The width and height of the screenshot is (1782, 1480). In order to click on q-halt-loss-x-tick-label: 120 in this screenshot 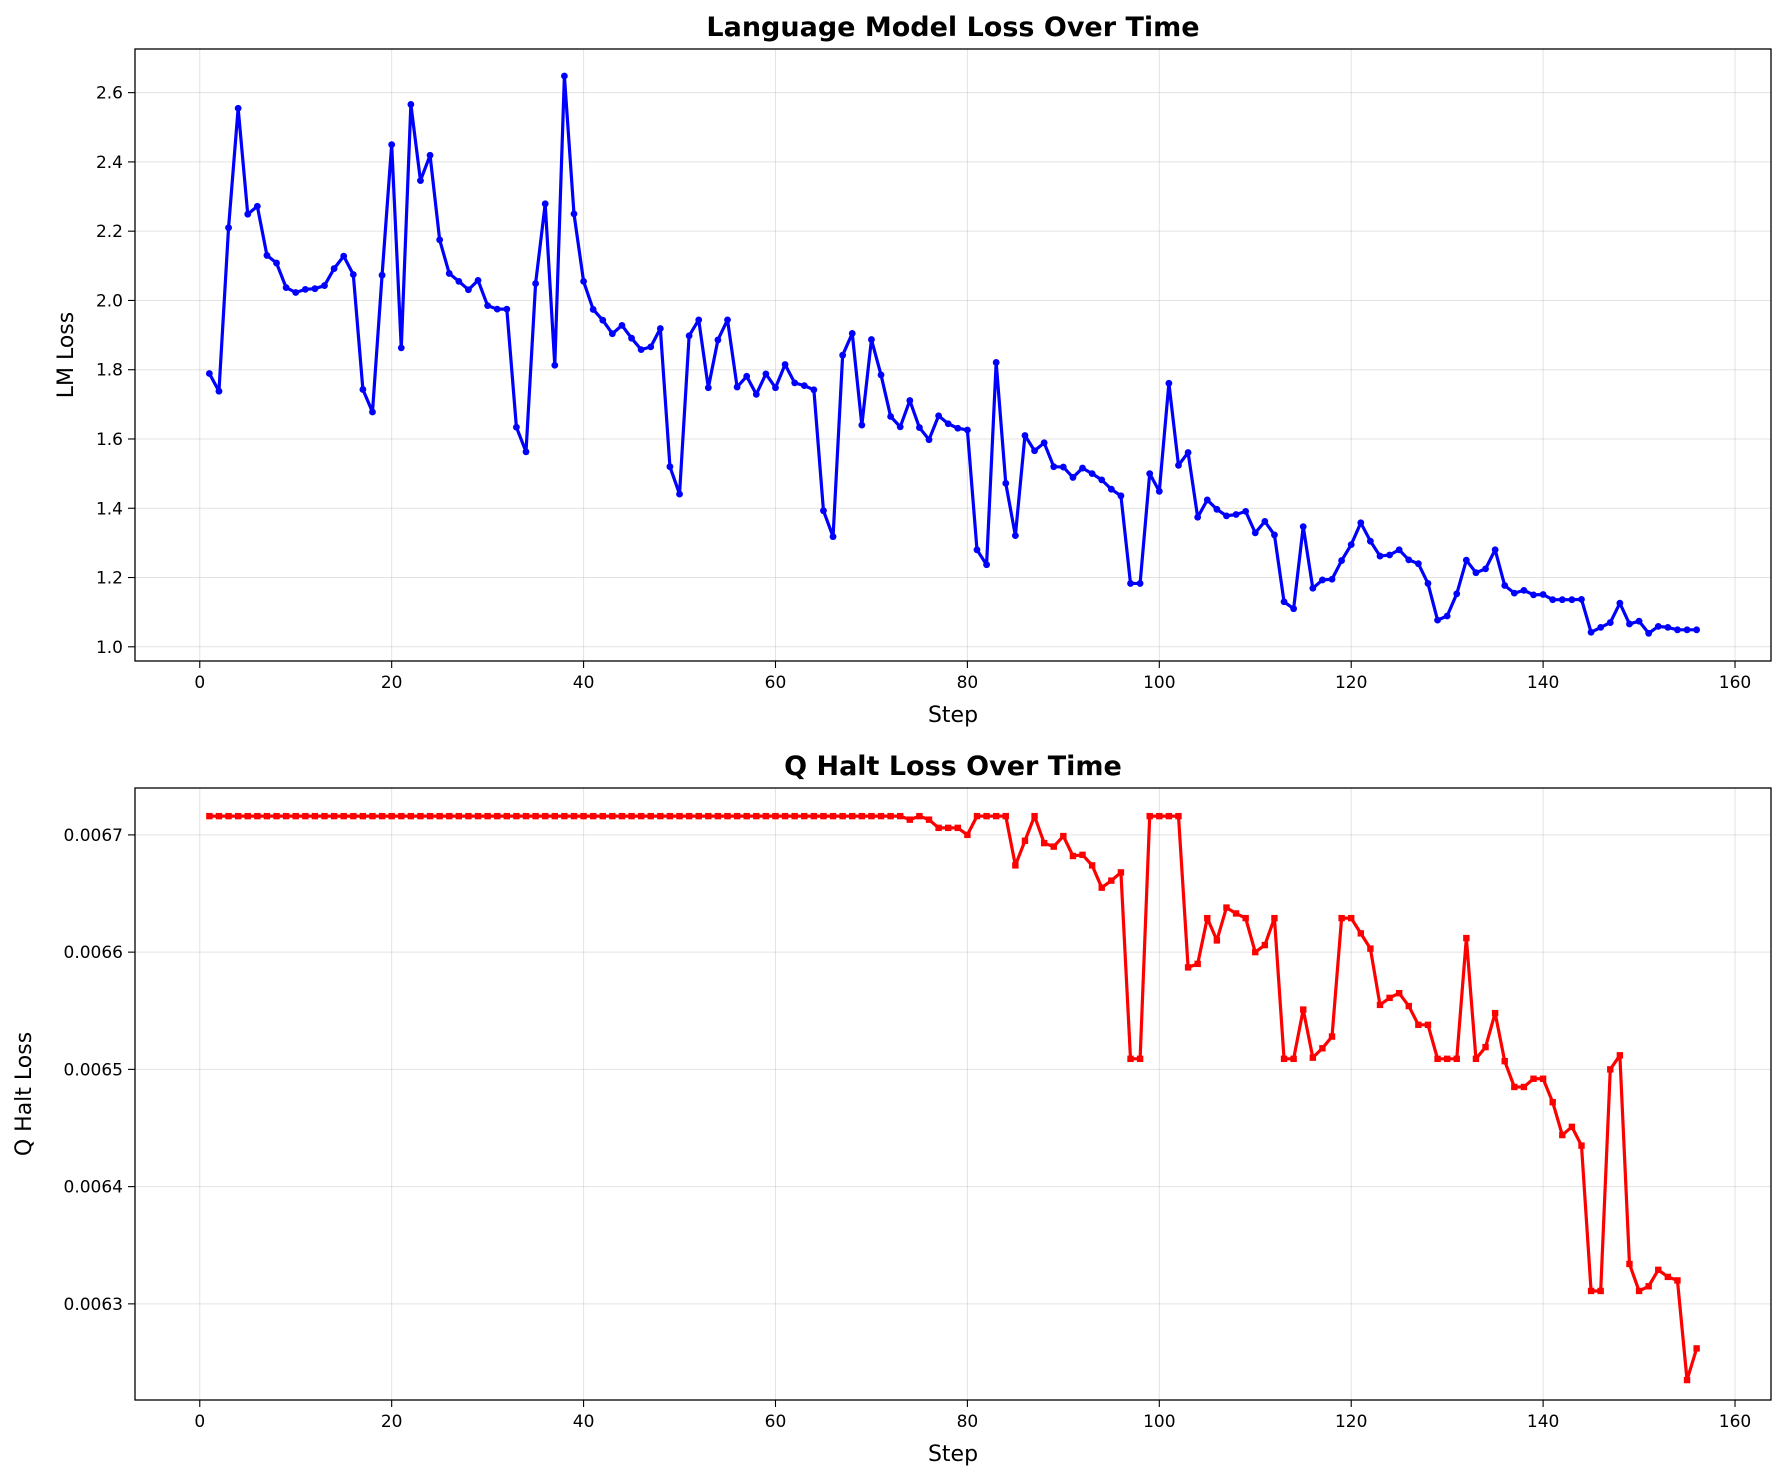, I will do `click(1351, 1422)`.